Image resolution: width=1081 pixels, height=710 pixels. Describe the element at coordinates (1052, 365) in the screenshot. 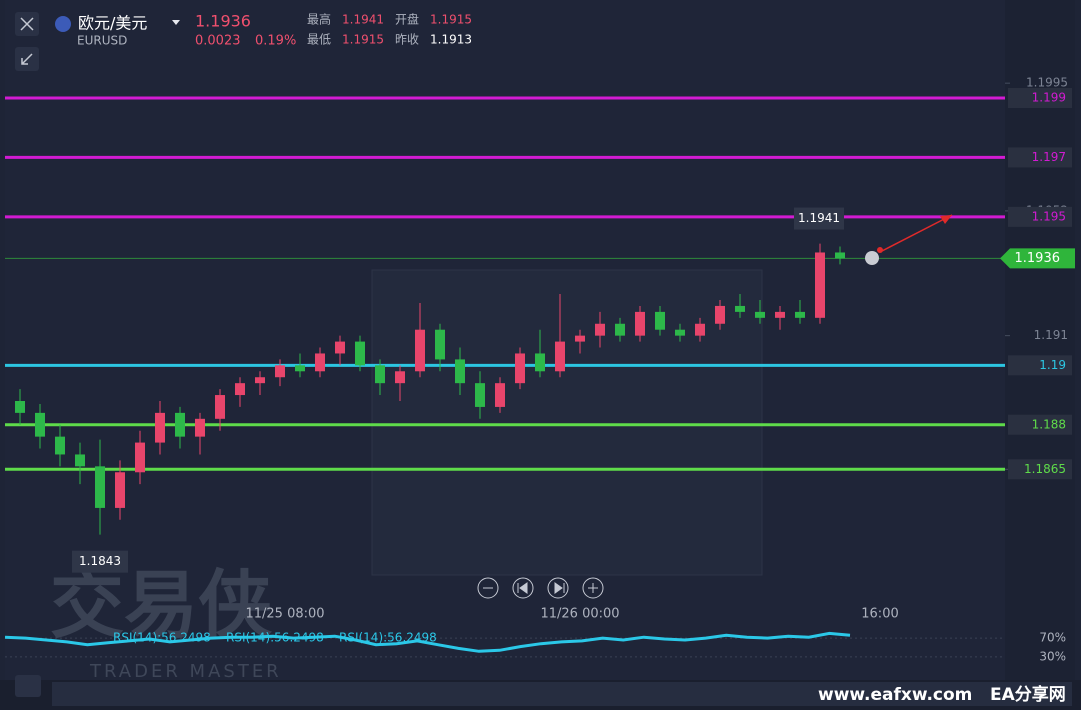

I see `level-label: 1.19` at that location.